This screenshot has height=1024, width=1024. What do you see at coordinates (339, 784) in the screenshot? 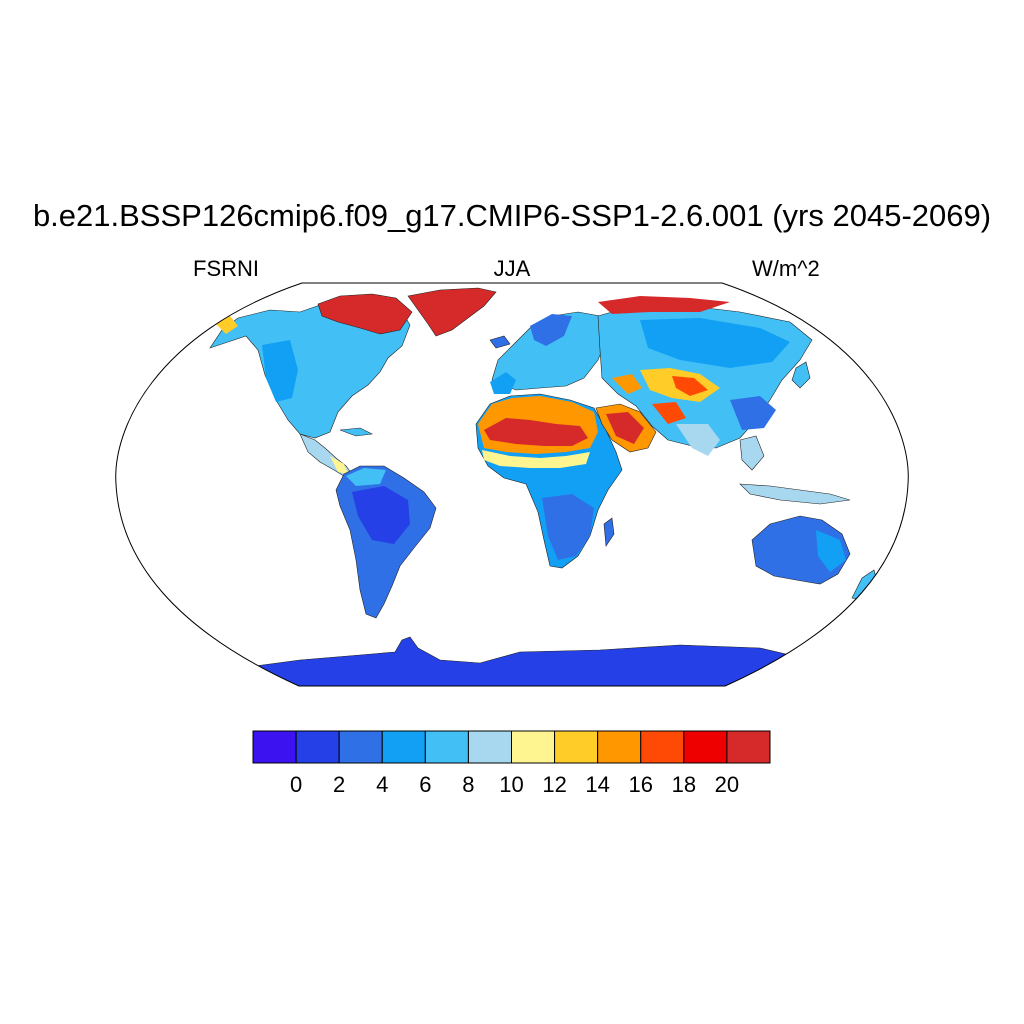
I see `colorbar-tick-label: 2` at bounding box center [339, 784].